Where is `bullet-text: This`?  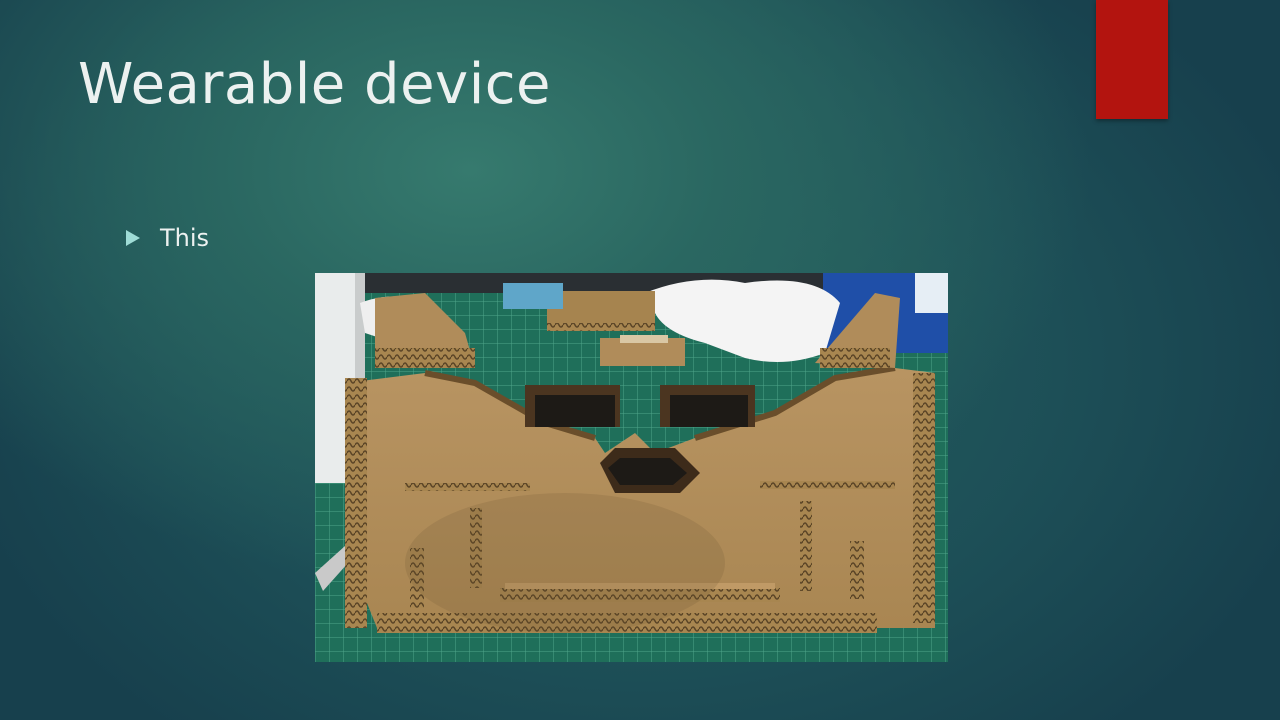 bullet-text: This is located at coordinates (185, 238).